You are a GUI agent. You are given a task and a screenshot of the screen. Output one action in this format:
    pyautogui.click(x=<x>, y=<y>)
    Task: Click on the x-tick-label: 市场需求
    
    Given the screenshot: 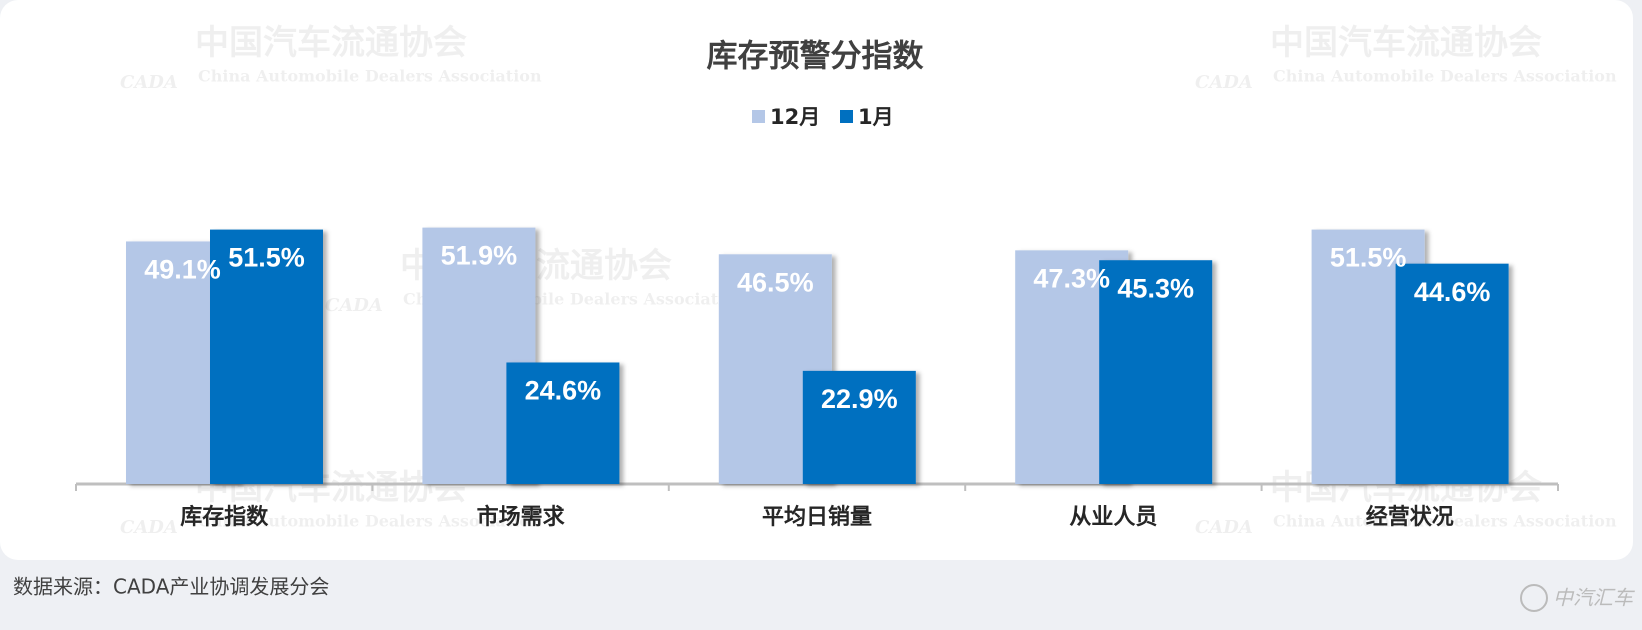 What is the action you would take?
    pyautogui.click(x=521, y=517)
    